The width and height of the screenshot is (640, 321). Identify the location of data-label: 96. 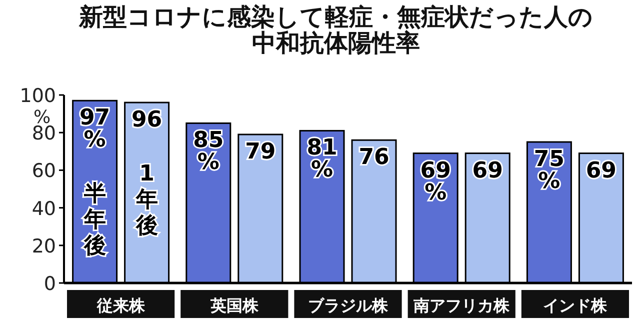
(146, 120).